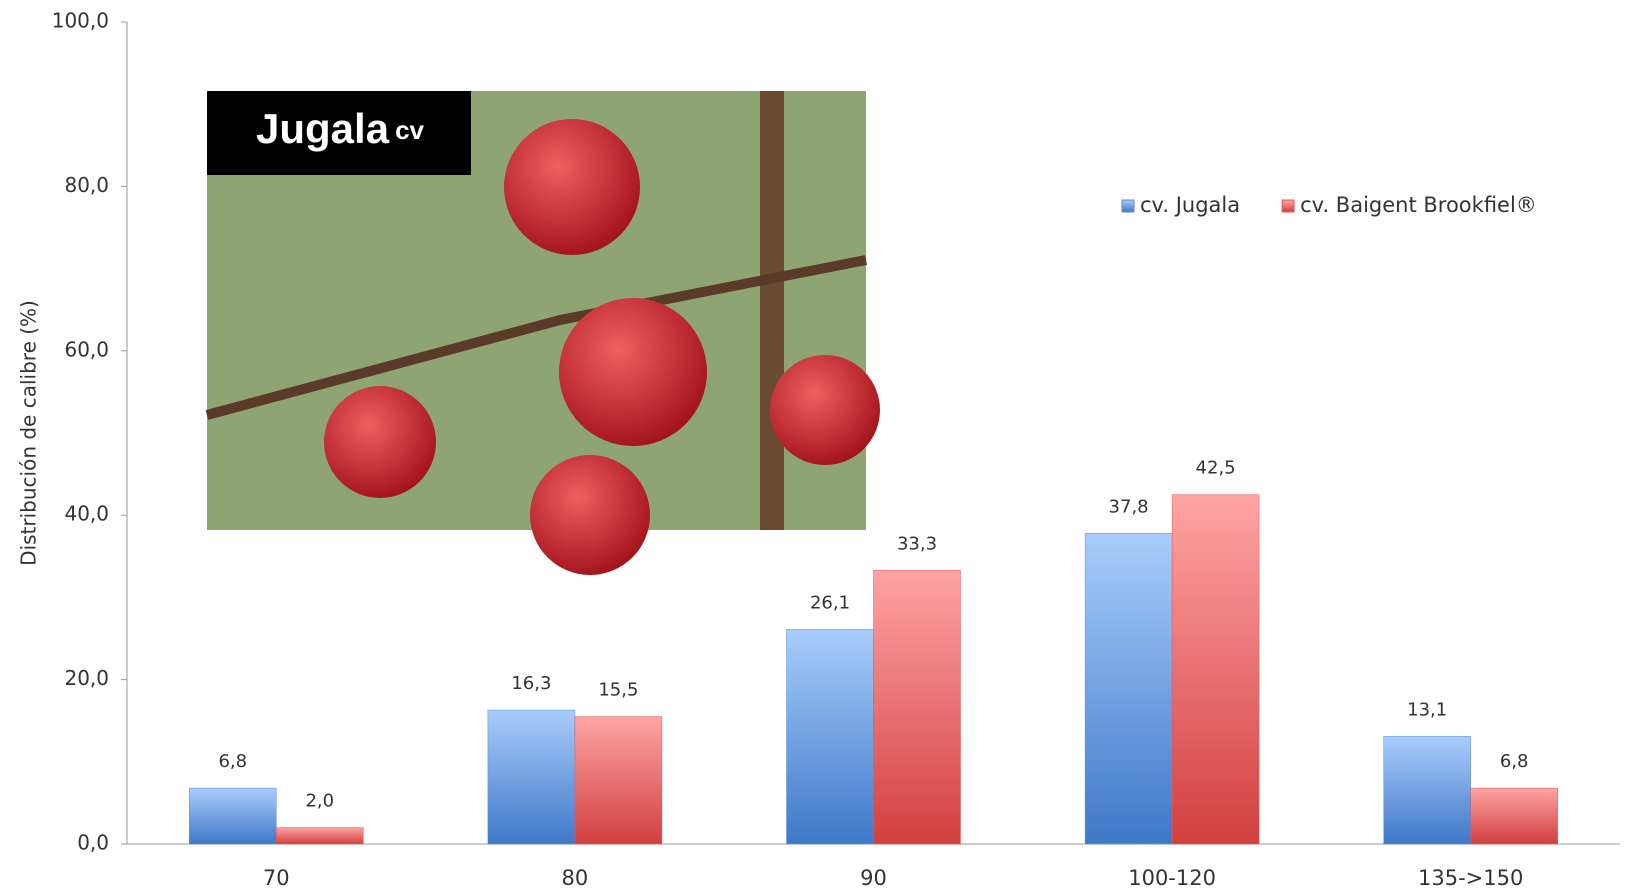  What do you see at coordinates (536, 337) in the screenshot?
I see `photo-branch` at bounding box center [536, 337].